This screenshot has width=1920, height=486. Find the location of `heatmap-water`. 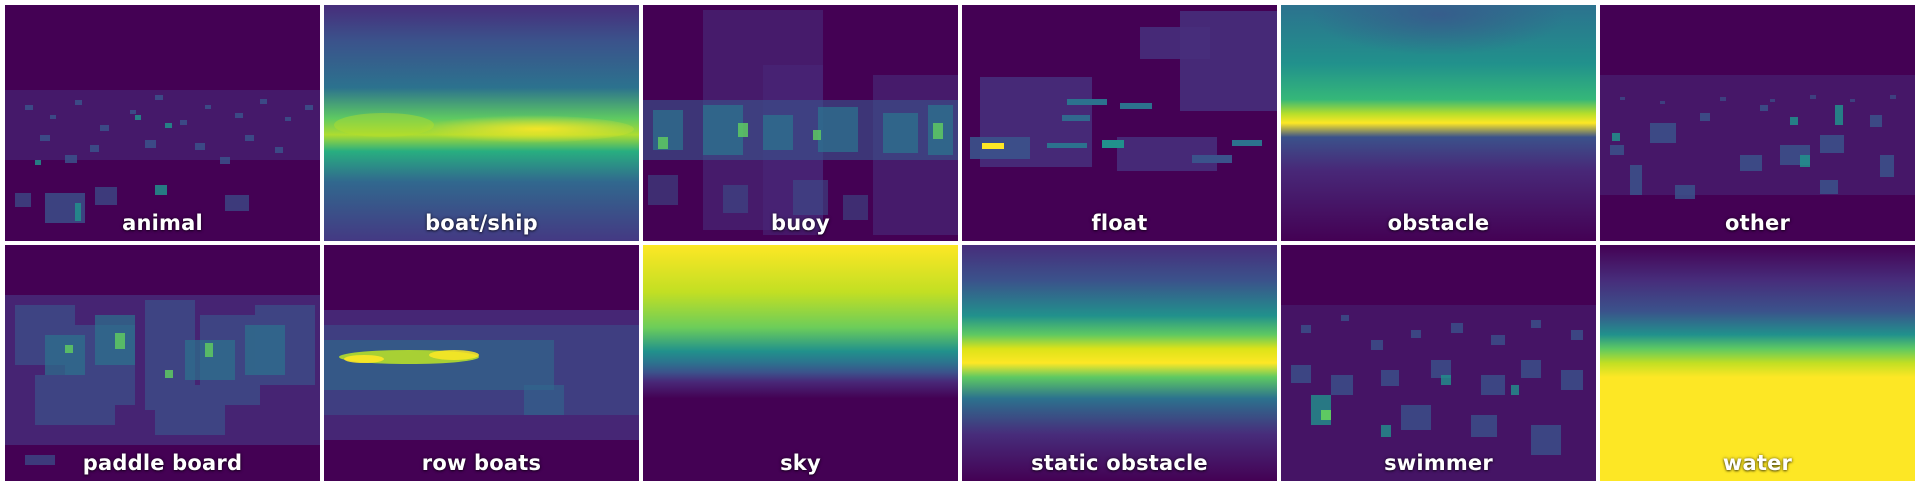

heatmap-water is located at coordinates (1757, 363).